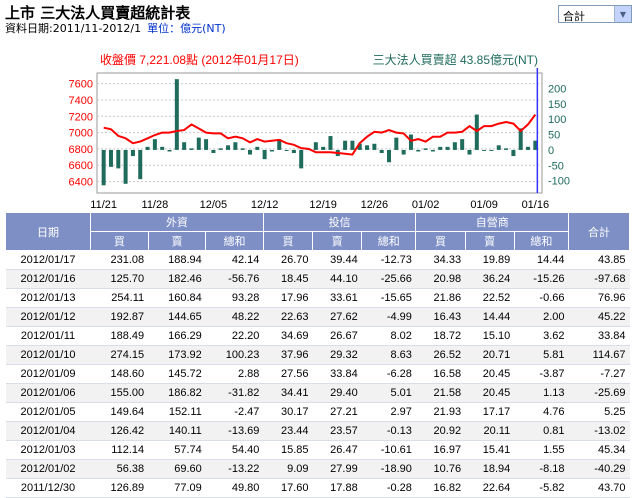  Describe the element at coordinates (81, 101) in the screenshot. I see `price-tick-label: 7400` at that location.